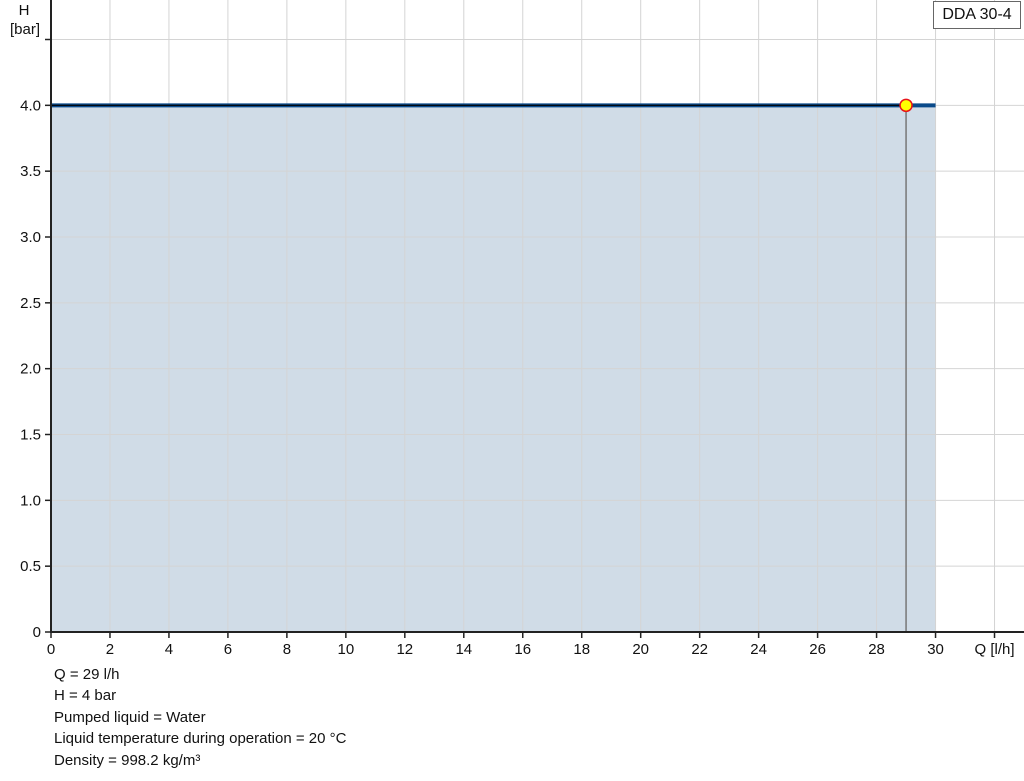 The image size is (1024, 781). I want to click on x-tick-label: 0, so click(51, 649).